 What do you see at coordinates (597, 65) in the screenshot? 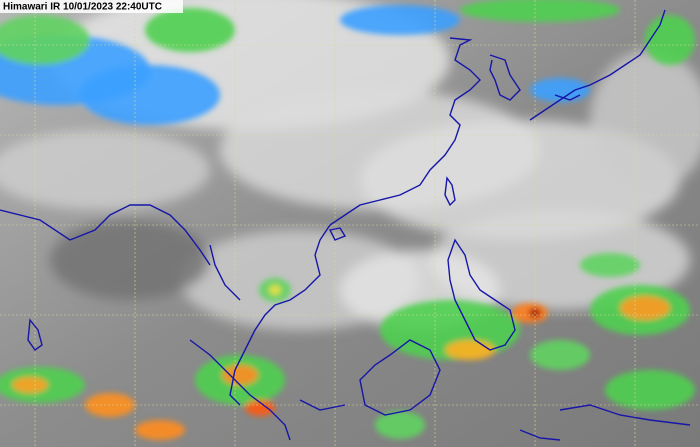
I see `coastline-japan` at bounding box center [597, 65].